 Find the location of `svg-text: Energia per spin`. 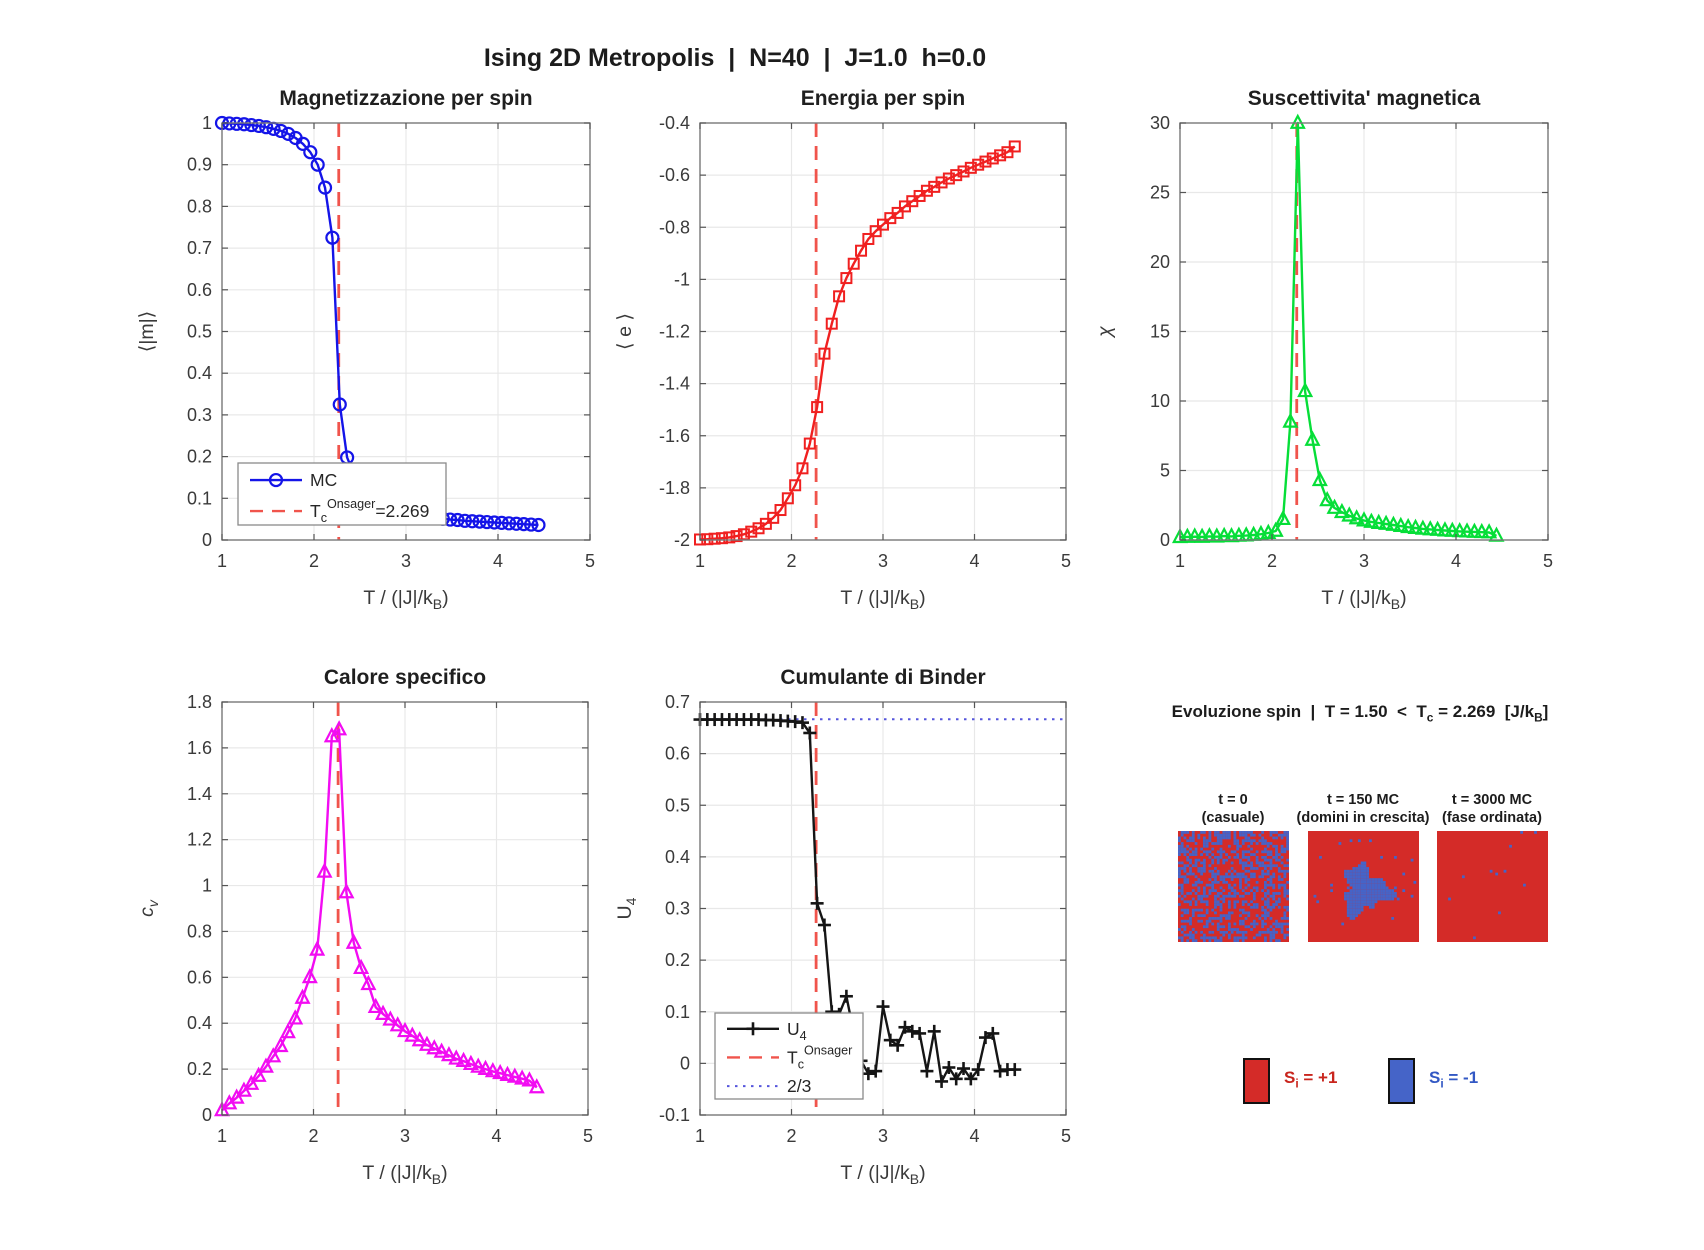

svg-text: Energia per spin is located at coordinates (883, 98).